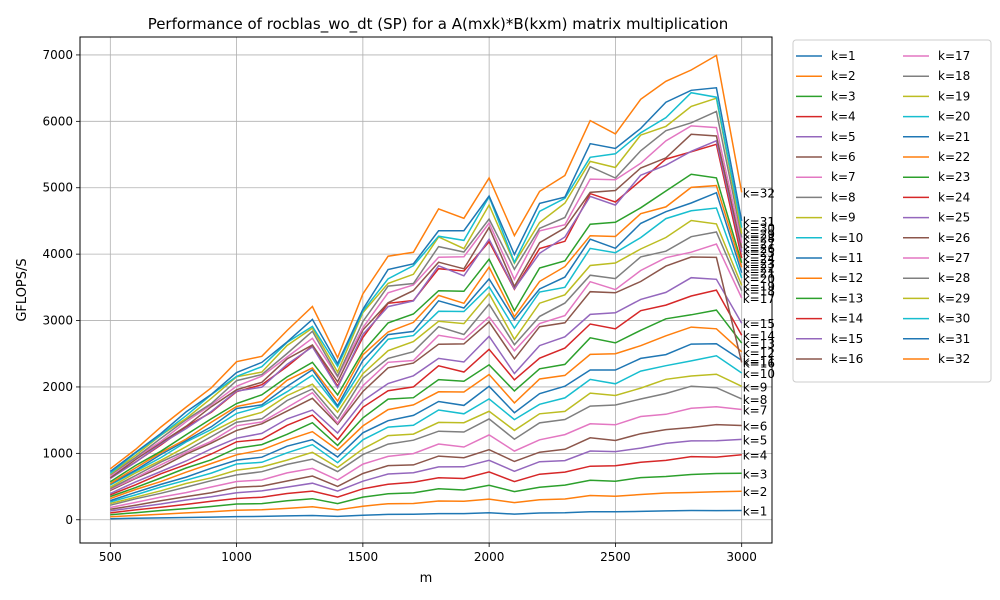  Describe the element at coordinates (759, 244) in the screenshot. I see `series-end-label: k=27` at that location.